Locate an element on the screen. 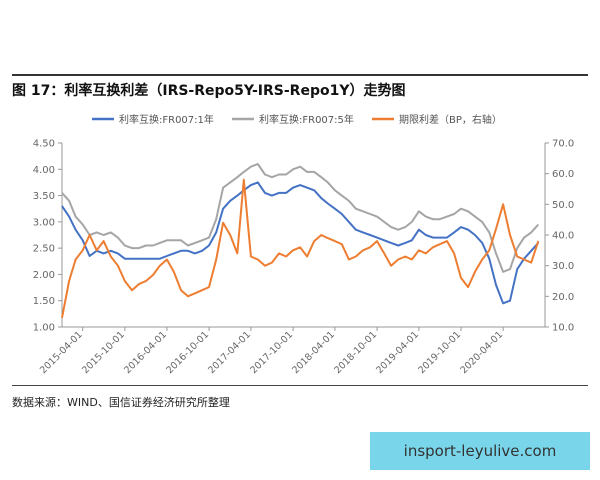  x-tick-label: 2017-10-01 is located at coordinates (271, 352).